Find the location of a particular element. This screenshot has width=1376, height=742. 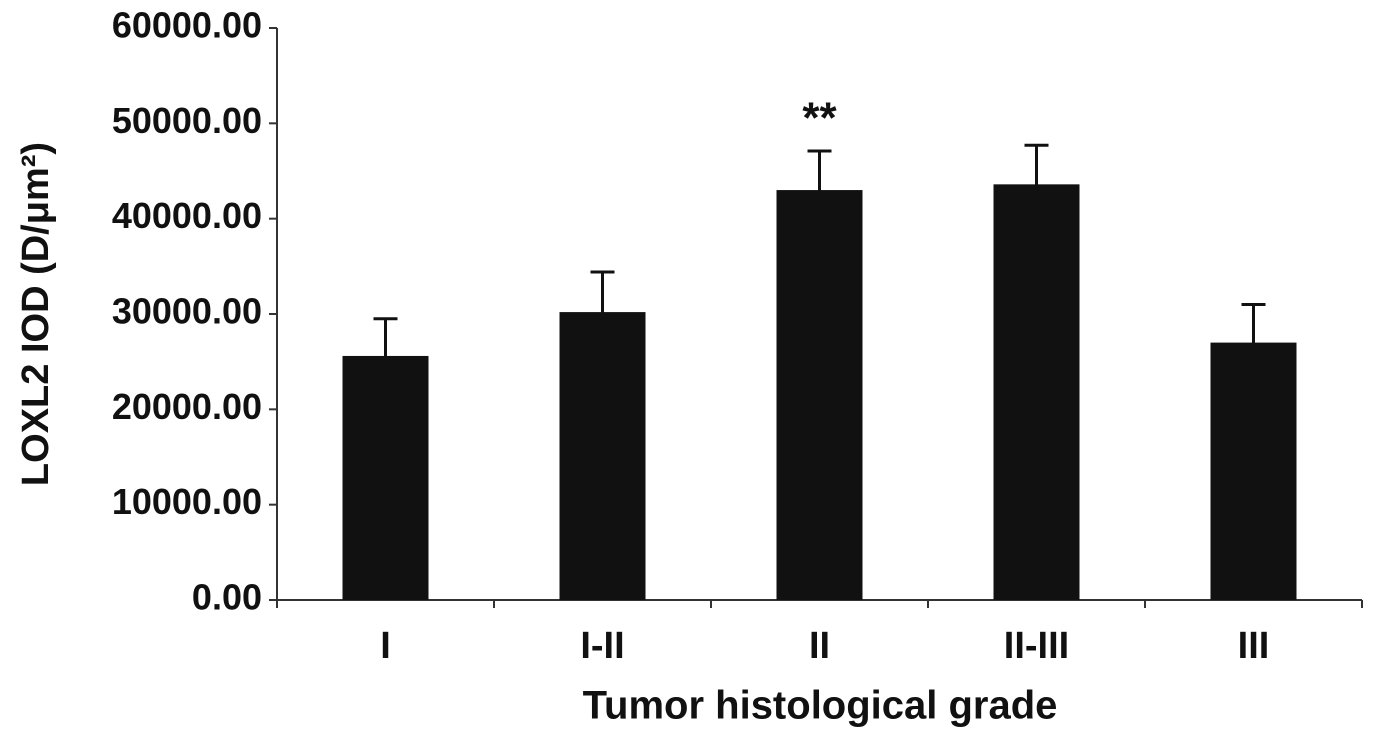

y-tick-label: 0.00 is located at coordinates (227, 597).